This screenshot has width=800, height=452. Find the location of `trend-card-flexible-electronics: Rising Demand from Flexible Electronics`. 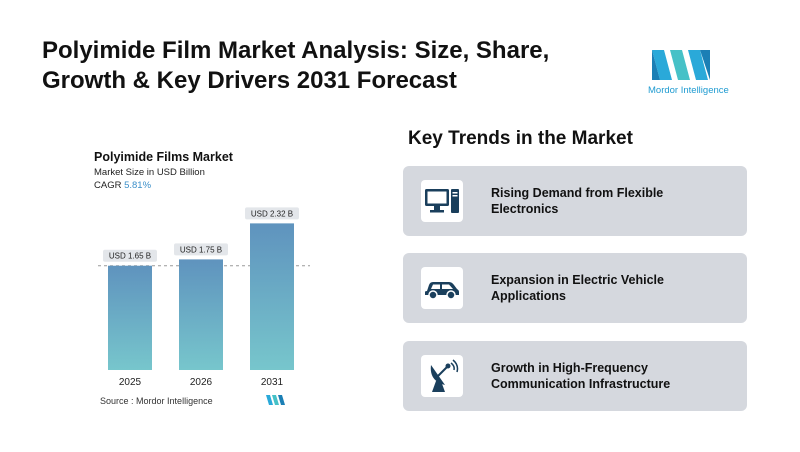

trend-card-flexible-electronics: Rising Demand from Flexible Electronics is located at coordinates (575, 201).